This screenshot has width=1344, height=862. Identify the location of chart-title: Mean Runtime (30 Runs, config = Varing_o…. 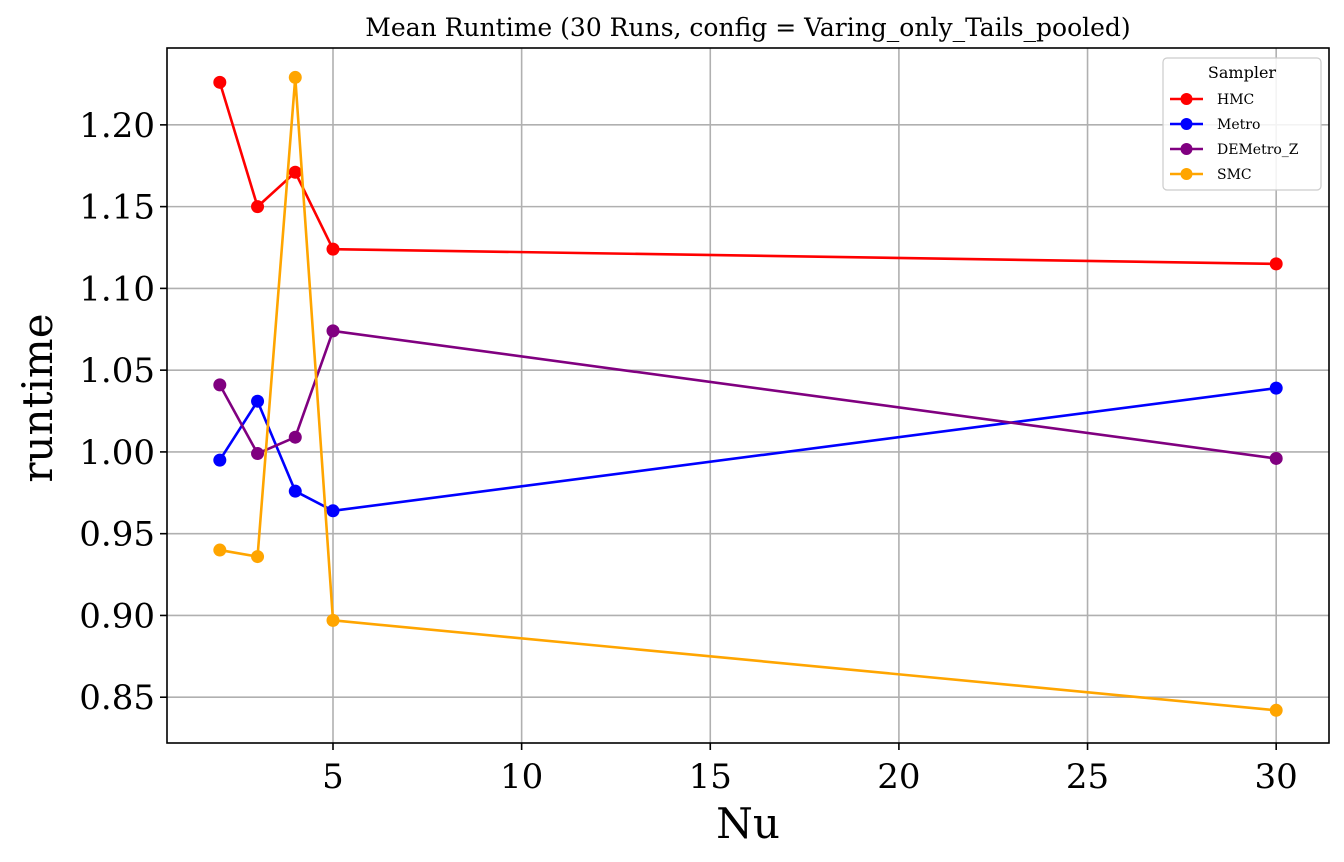
(747, 27).